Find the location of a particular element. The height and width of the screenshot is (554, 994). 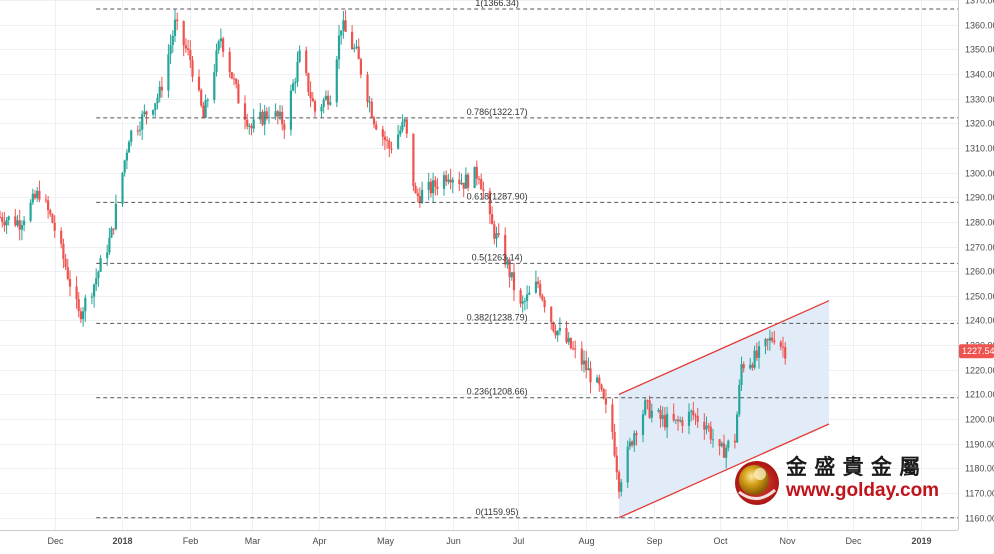

fib-level-label: 1(1366.34) is located at coordinates (497, 4).